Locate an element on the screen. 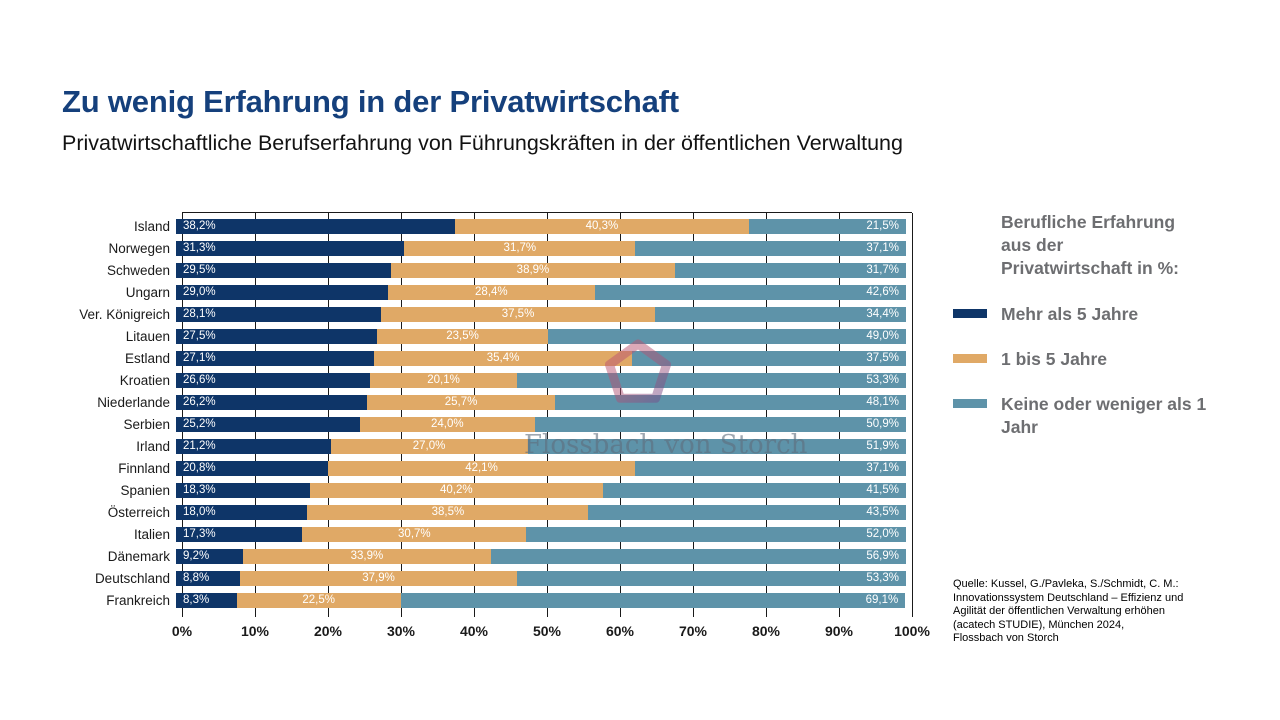 This screenshot has width=1280, height=720. x-tick-label: 90% is located at coordinates (839, 631).